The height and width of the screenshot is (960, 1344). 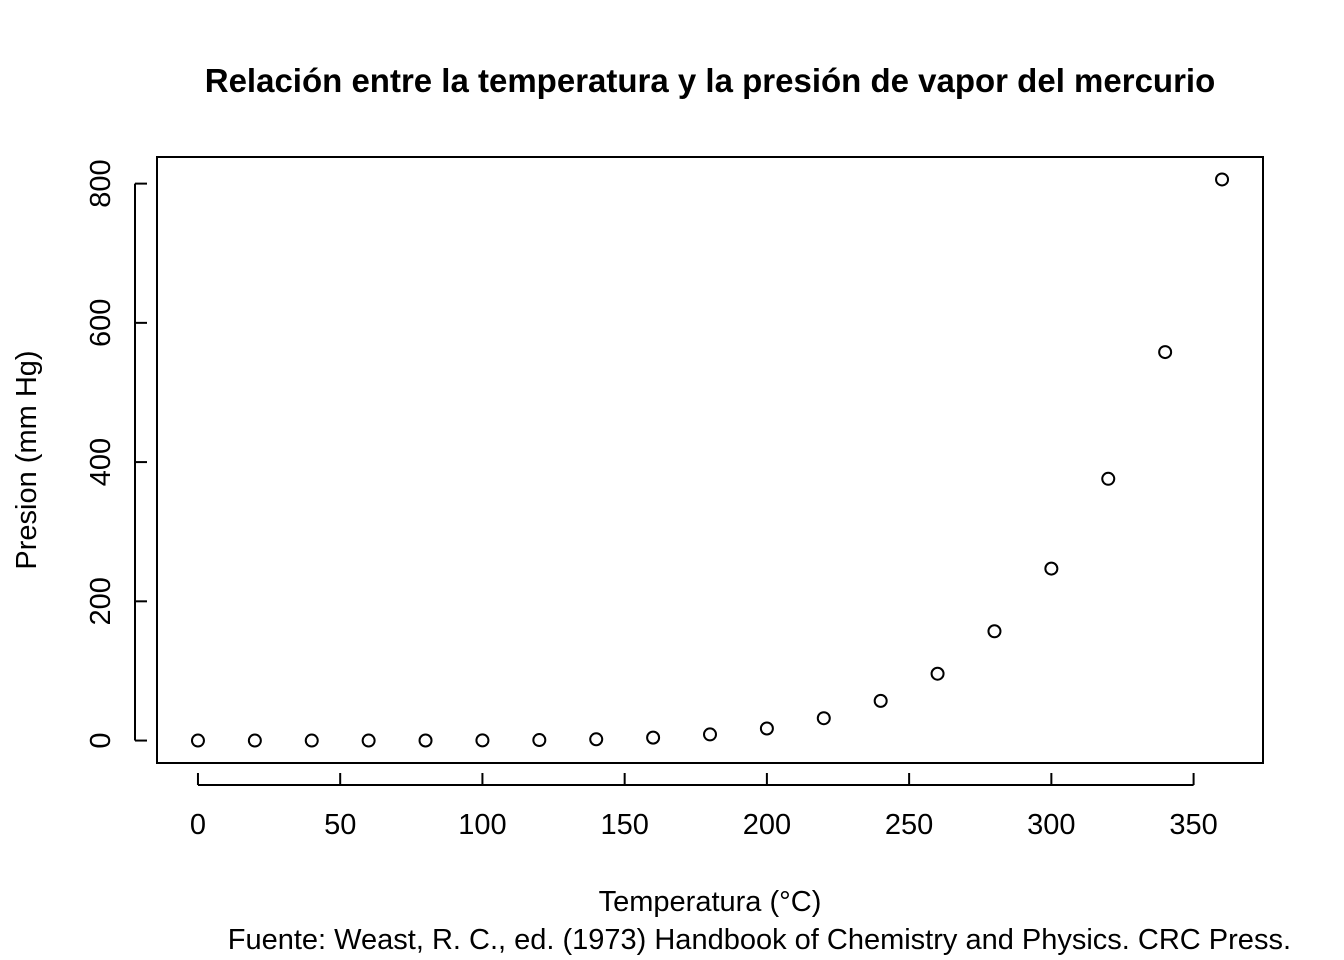 I want to click on y-tick-label: 400, so click(x=101, y=462).